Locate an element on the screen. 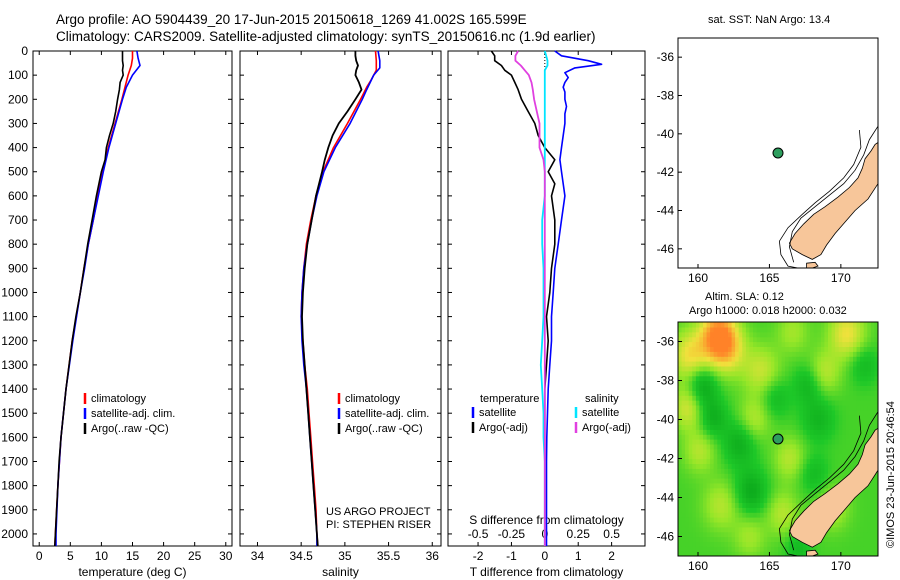 This screenshot has width=900, height=580. diff-sal-legend-label-0: satellite is located at coordinates (600, 413).